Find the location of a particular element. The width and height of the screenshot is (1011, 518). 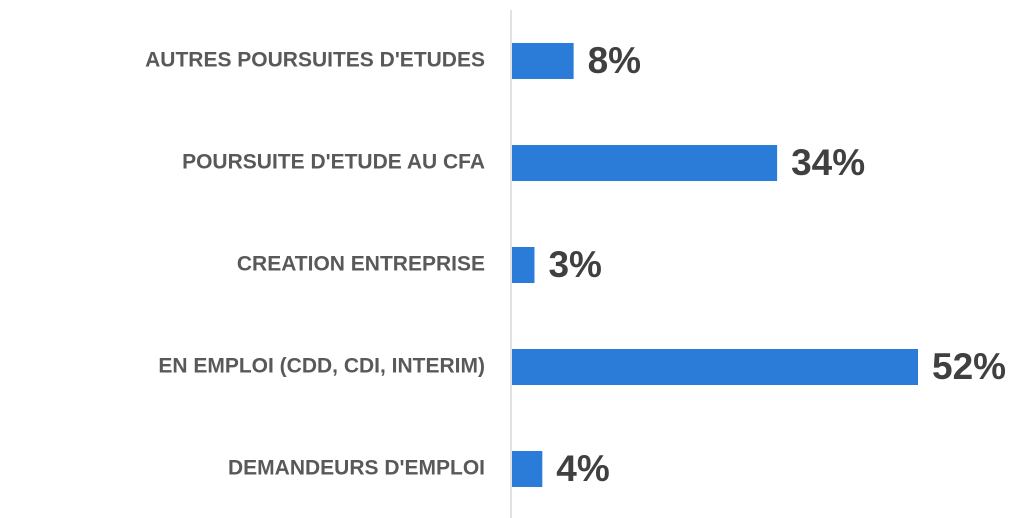

value-label: 3% is located at coordinates (574, 264).